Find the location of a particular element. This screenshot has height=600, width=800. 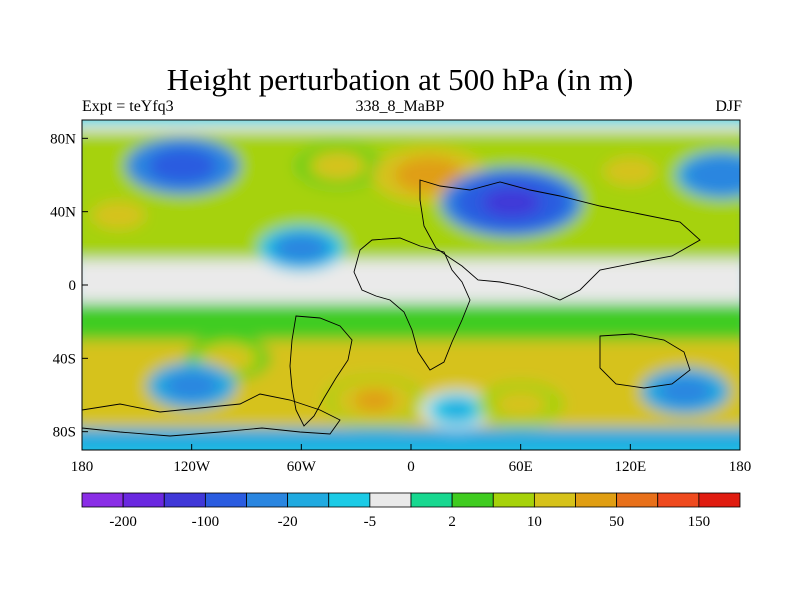

colorbar-label: 50 is located at coordinates (616, 522).